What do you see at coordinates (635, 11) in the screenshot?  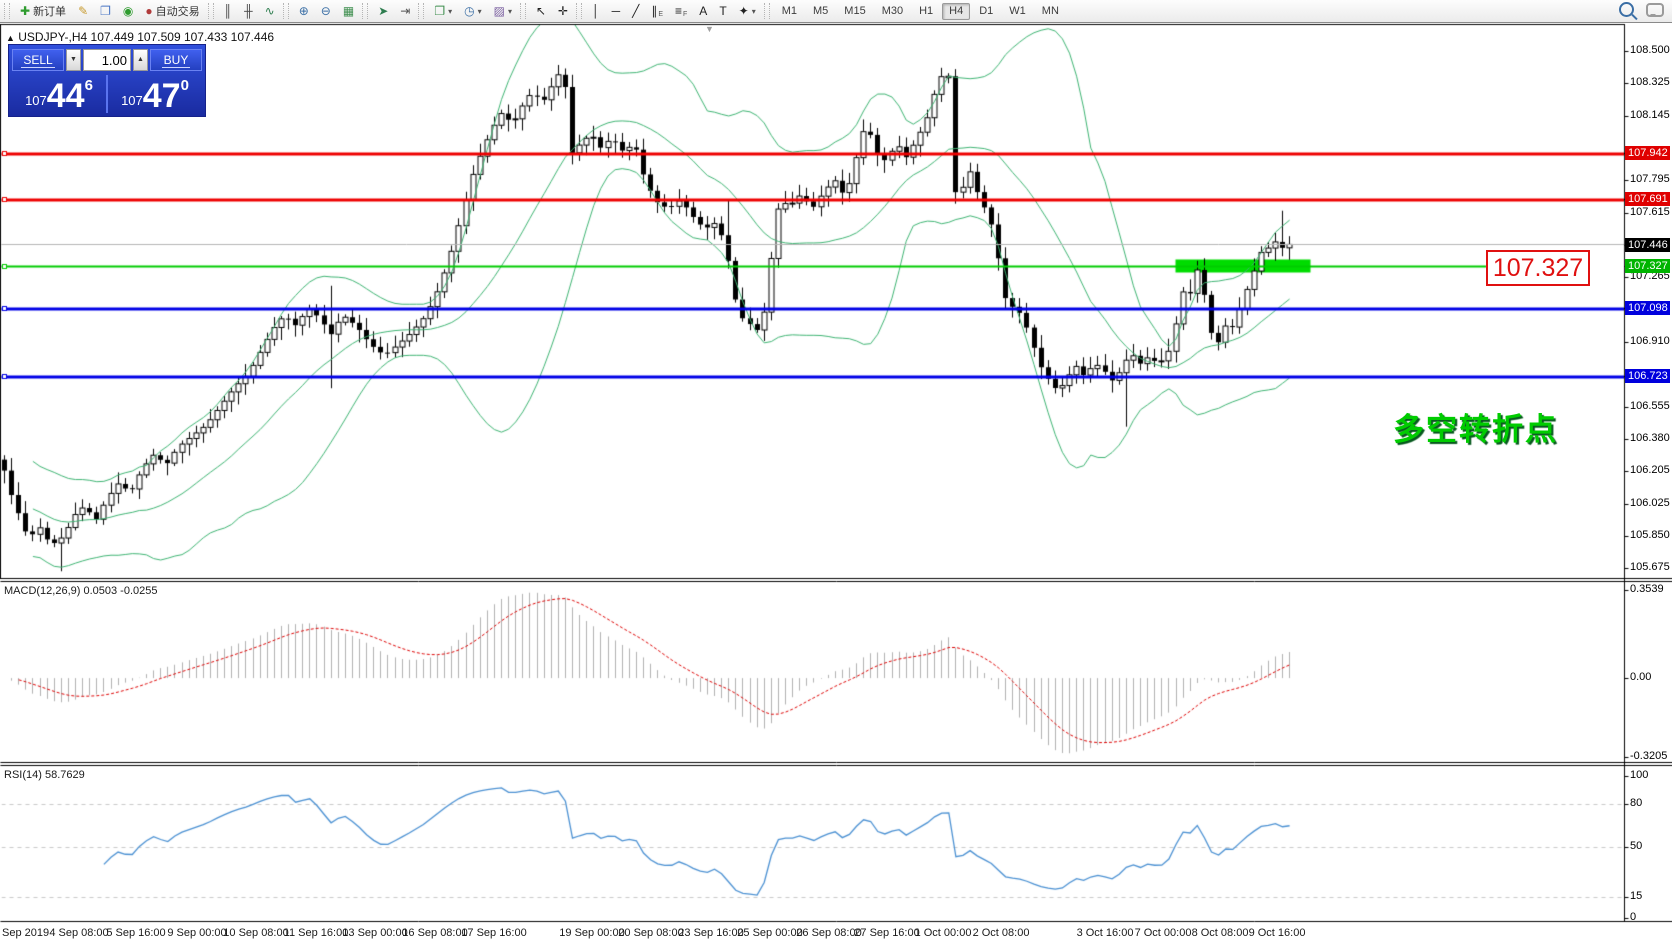 I see `trendline-button: ╱` at bounding box center [635, 11].